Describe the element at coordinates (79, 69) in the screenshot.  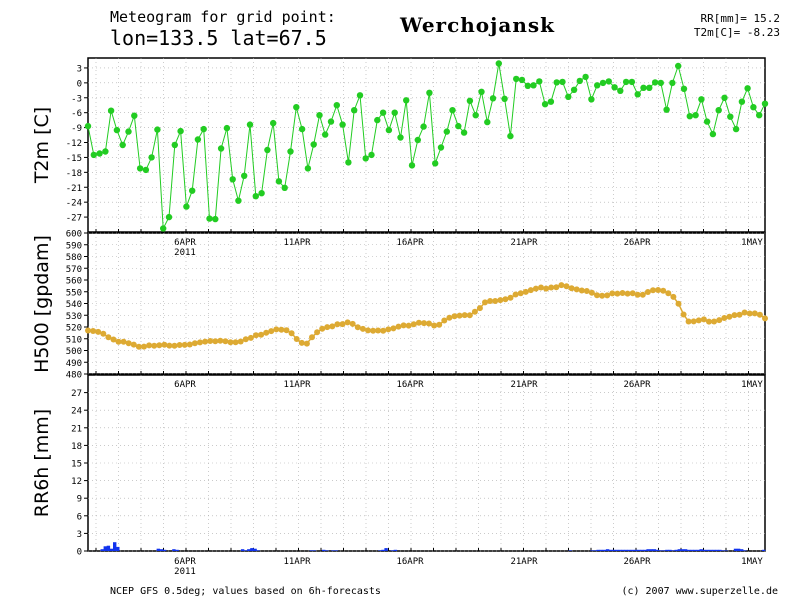
I see `t2m-ytick-label: 3` at that location.